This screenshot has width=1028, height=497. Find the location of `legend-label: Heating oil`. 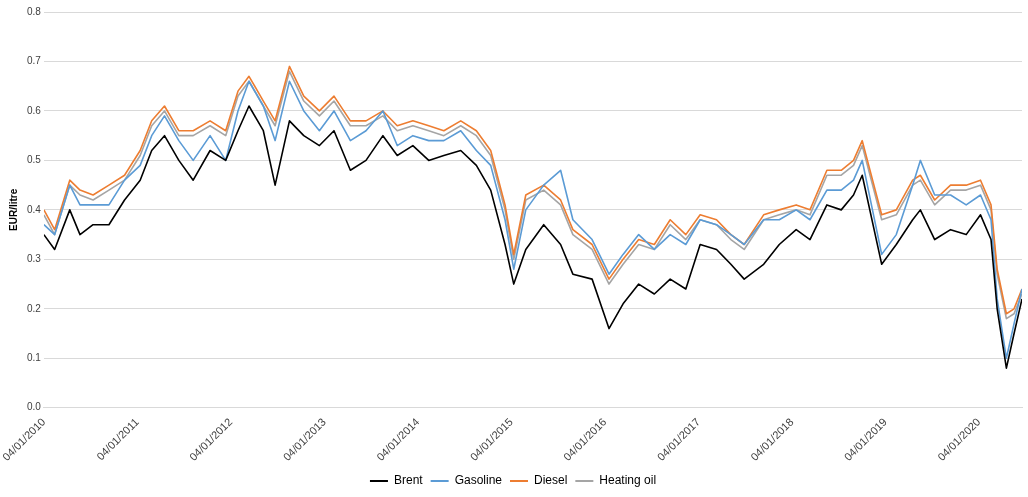

legend-label: Heating oil is located at coordinates (628, 480).